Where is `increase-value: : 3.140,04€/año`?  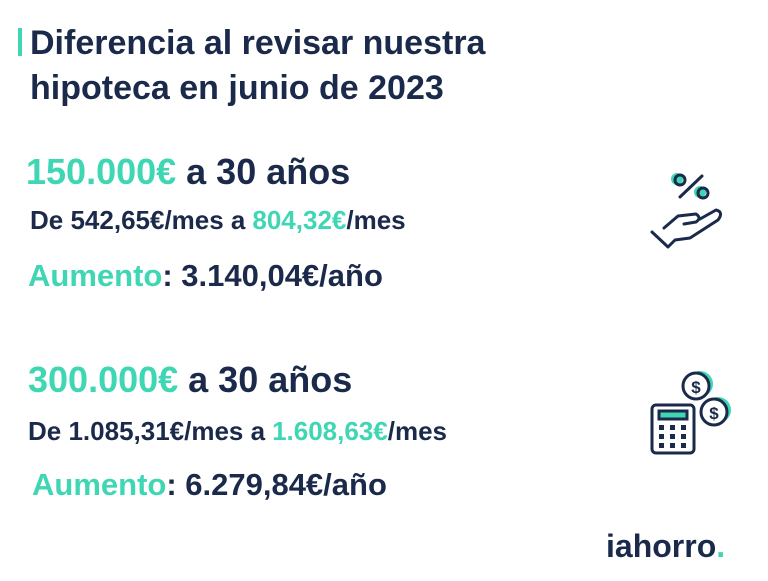
increase-value: : 3.140,04€/año is located at coordinates (272, 275).